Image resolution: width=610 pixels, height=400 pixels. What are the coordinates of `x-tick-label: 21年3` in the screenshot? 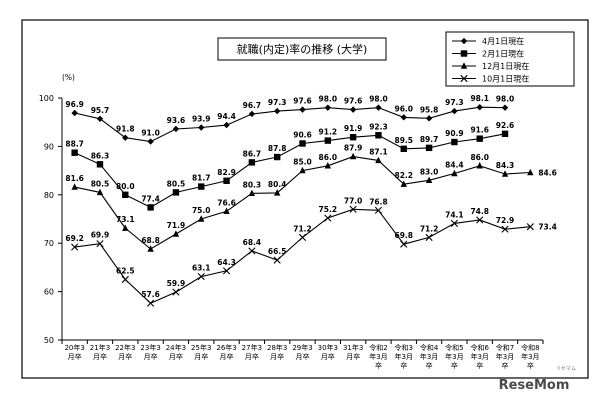 It's located at (100, 347).